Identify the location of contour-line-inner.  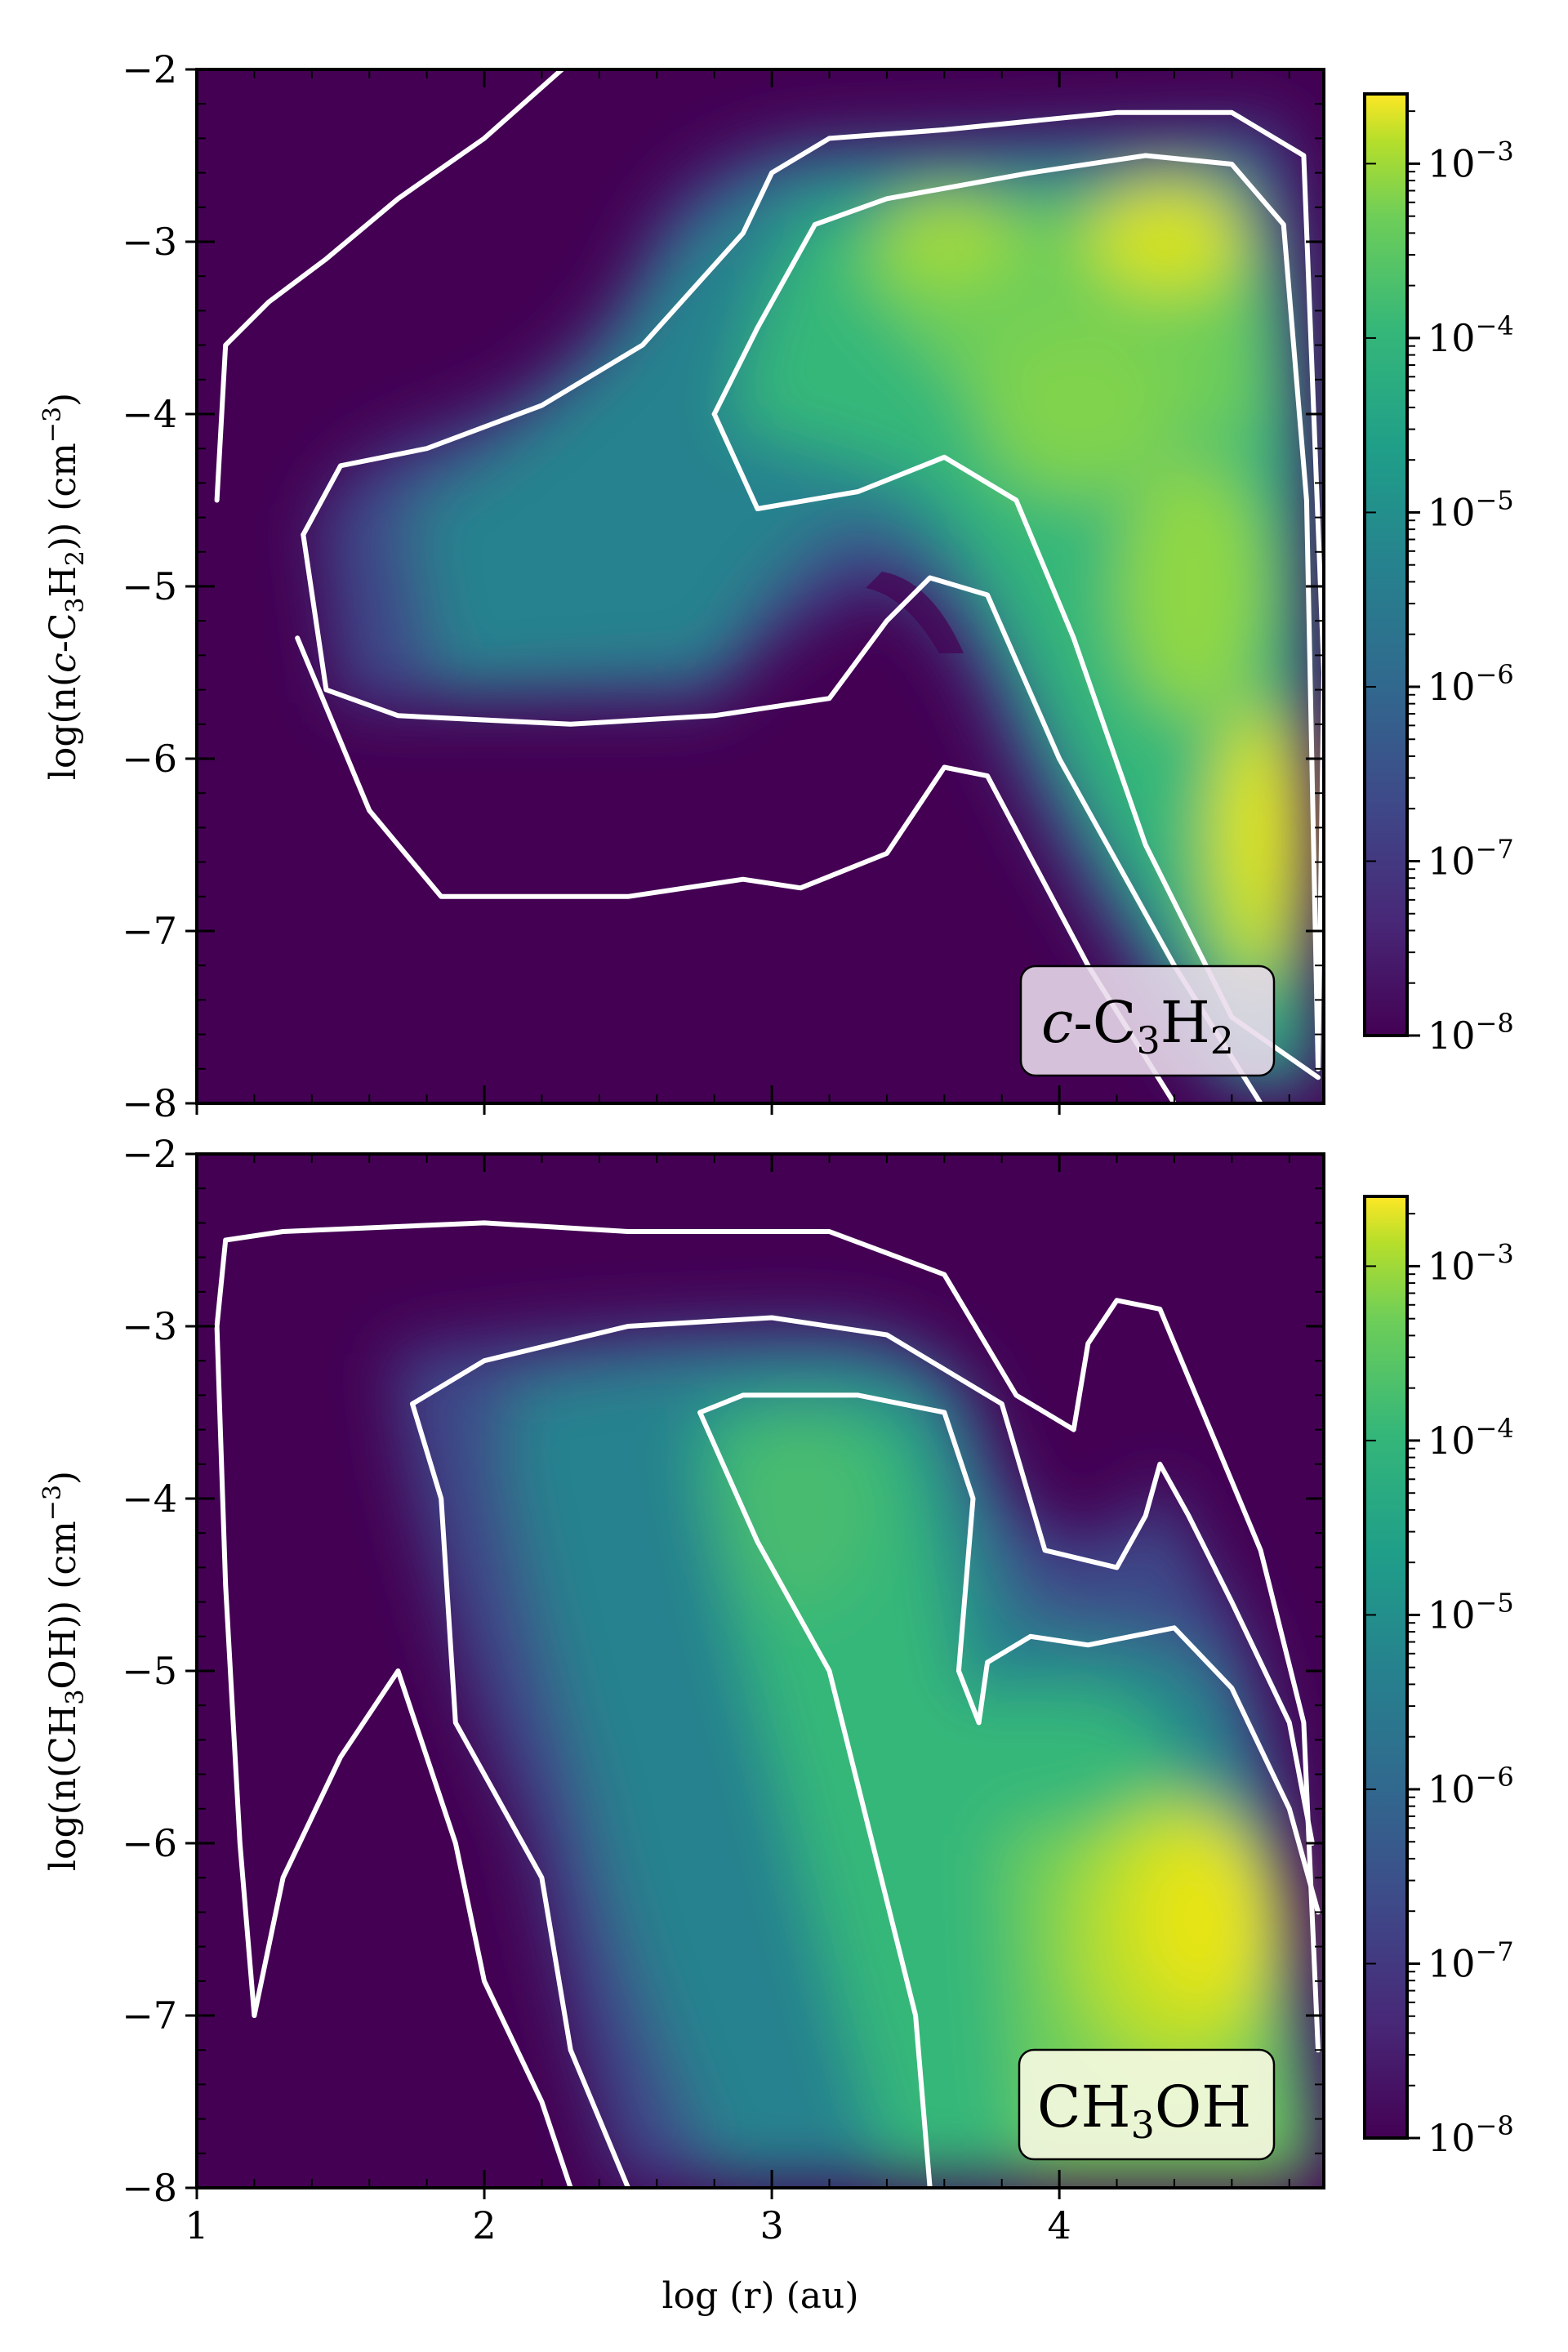
(839, 1790).